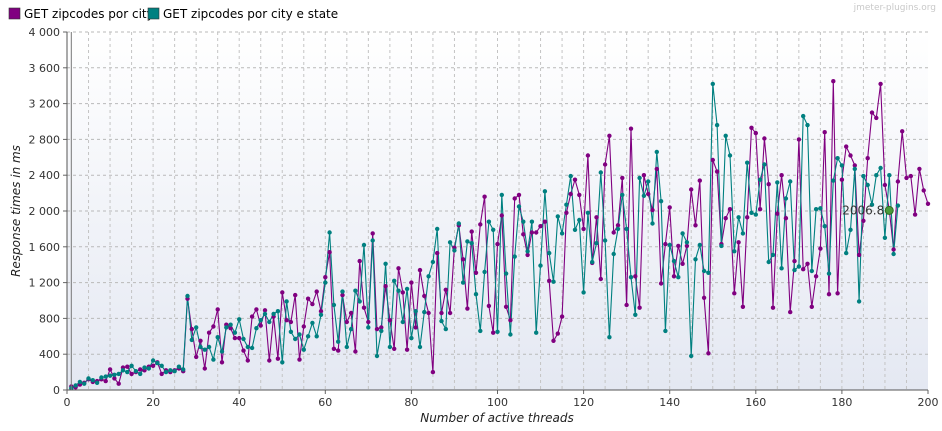 The width and height of the screenshot is (942, 431). What do you see at coordinates (325, 402) in the screenshot?
I see `x-tick-label: 60` at bounding box center [325, 402].